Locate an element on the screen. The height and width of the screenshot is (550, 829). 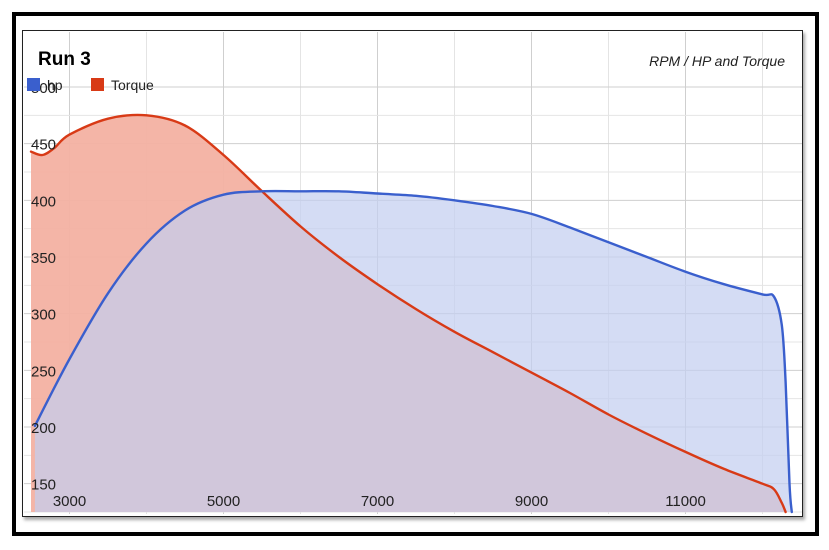
y-tick-label-0: 150 is located at coordinates (43, 485).